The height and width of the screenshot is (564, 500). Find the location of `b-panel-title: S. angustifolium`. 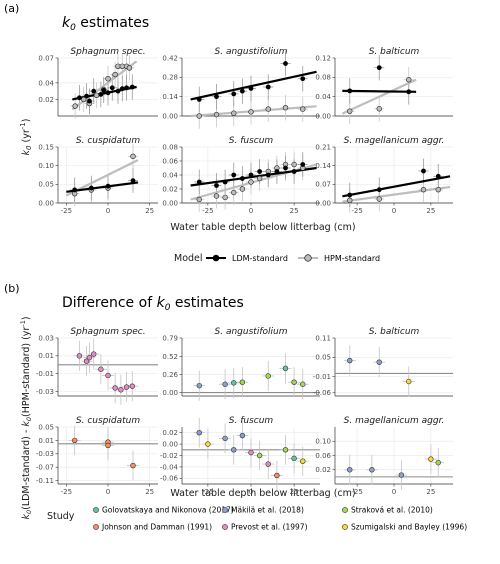

b-panel-title: S. angustifolium is located at coordinates (251, 332).